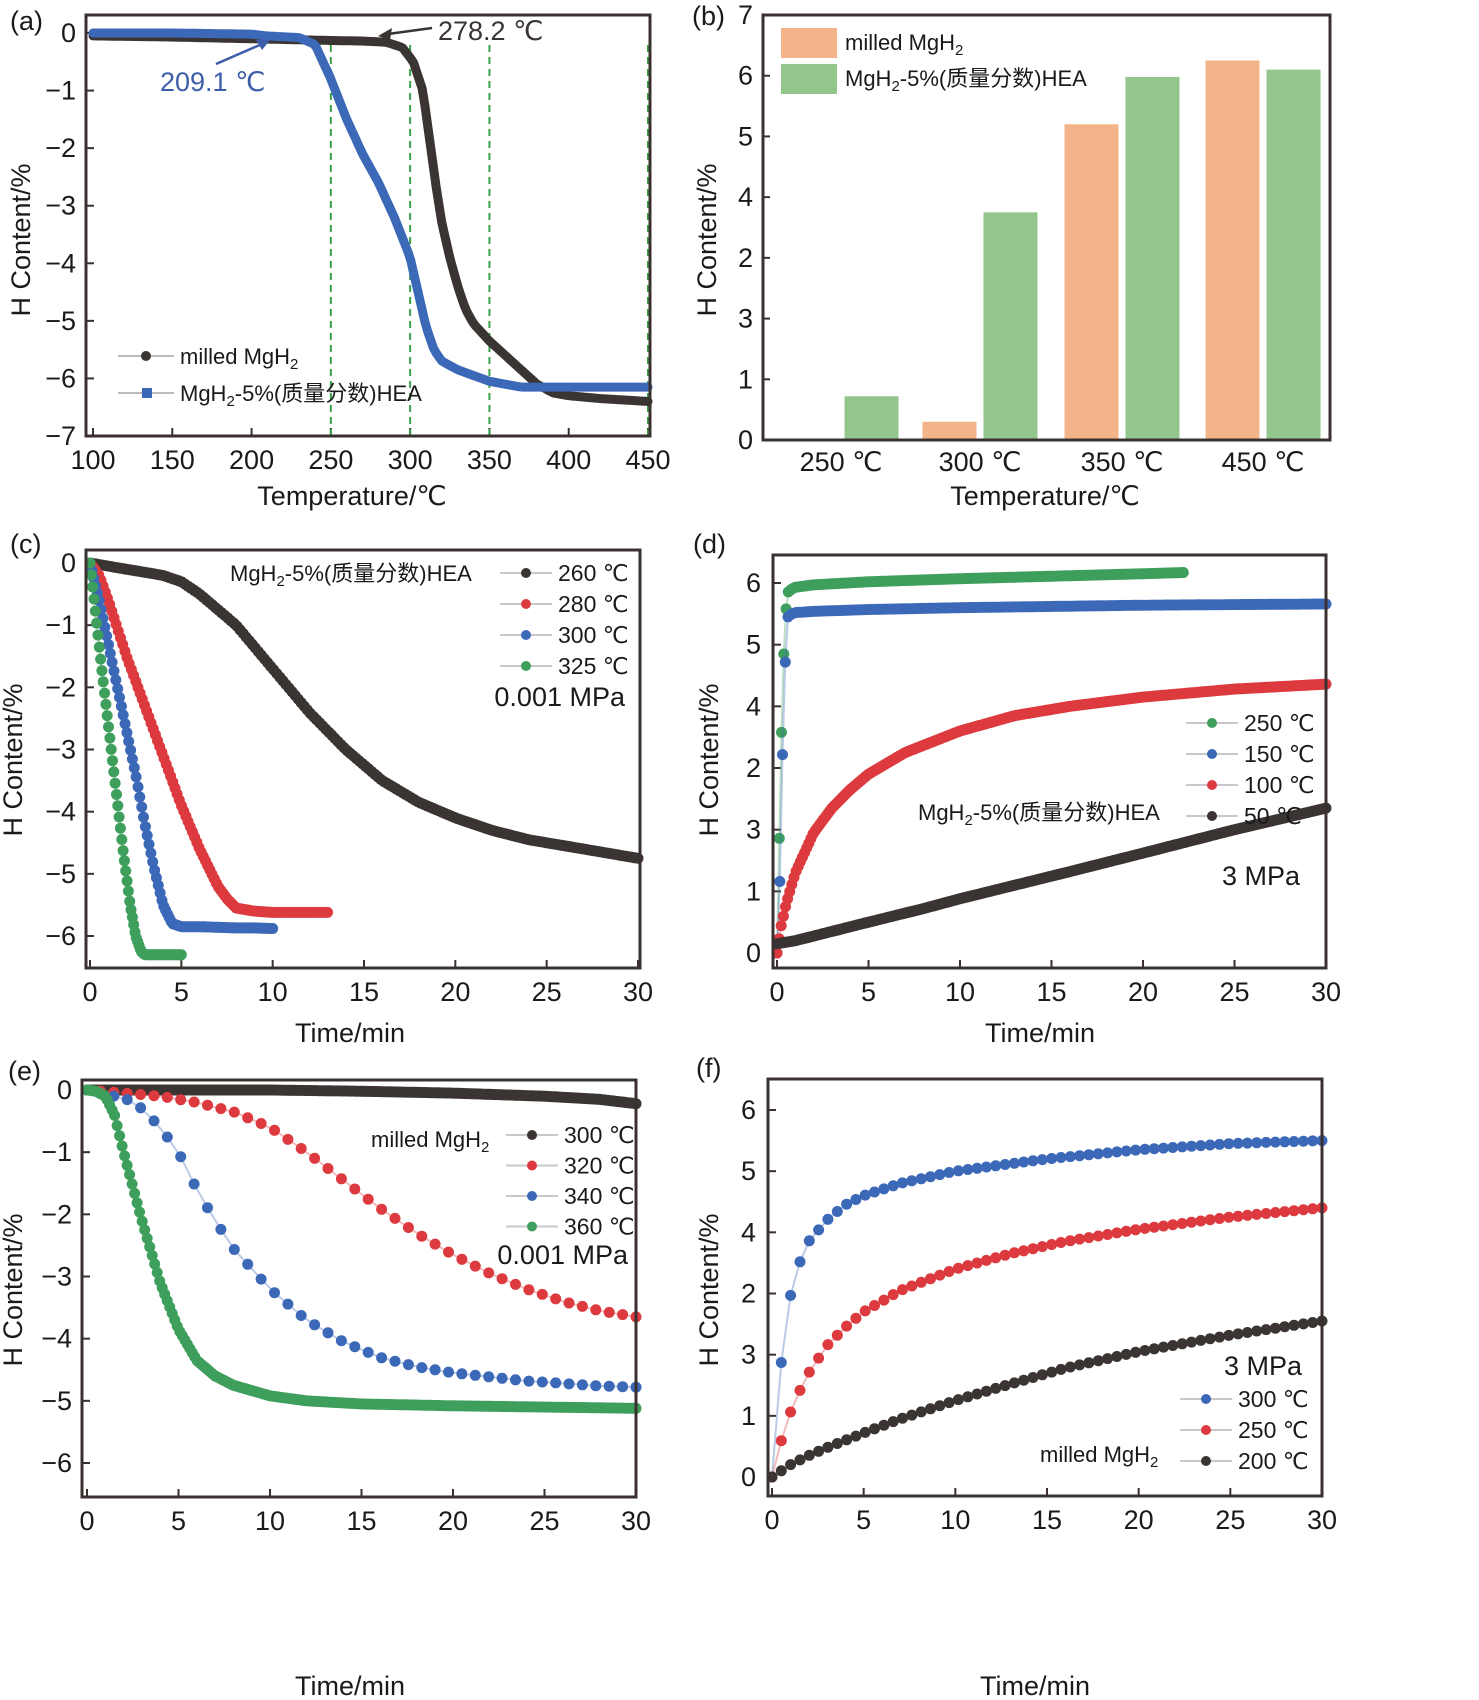  I want to click on x-tick-label: 100, so click(92, 460).